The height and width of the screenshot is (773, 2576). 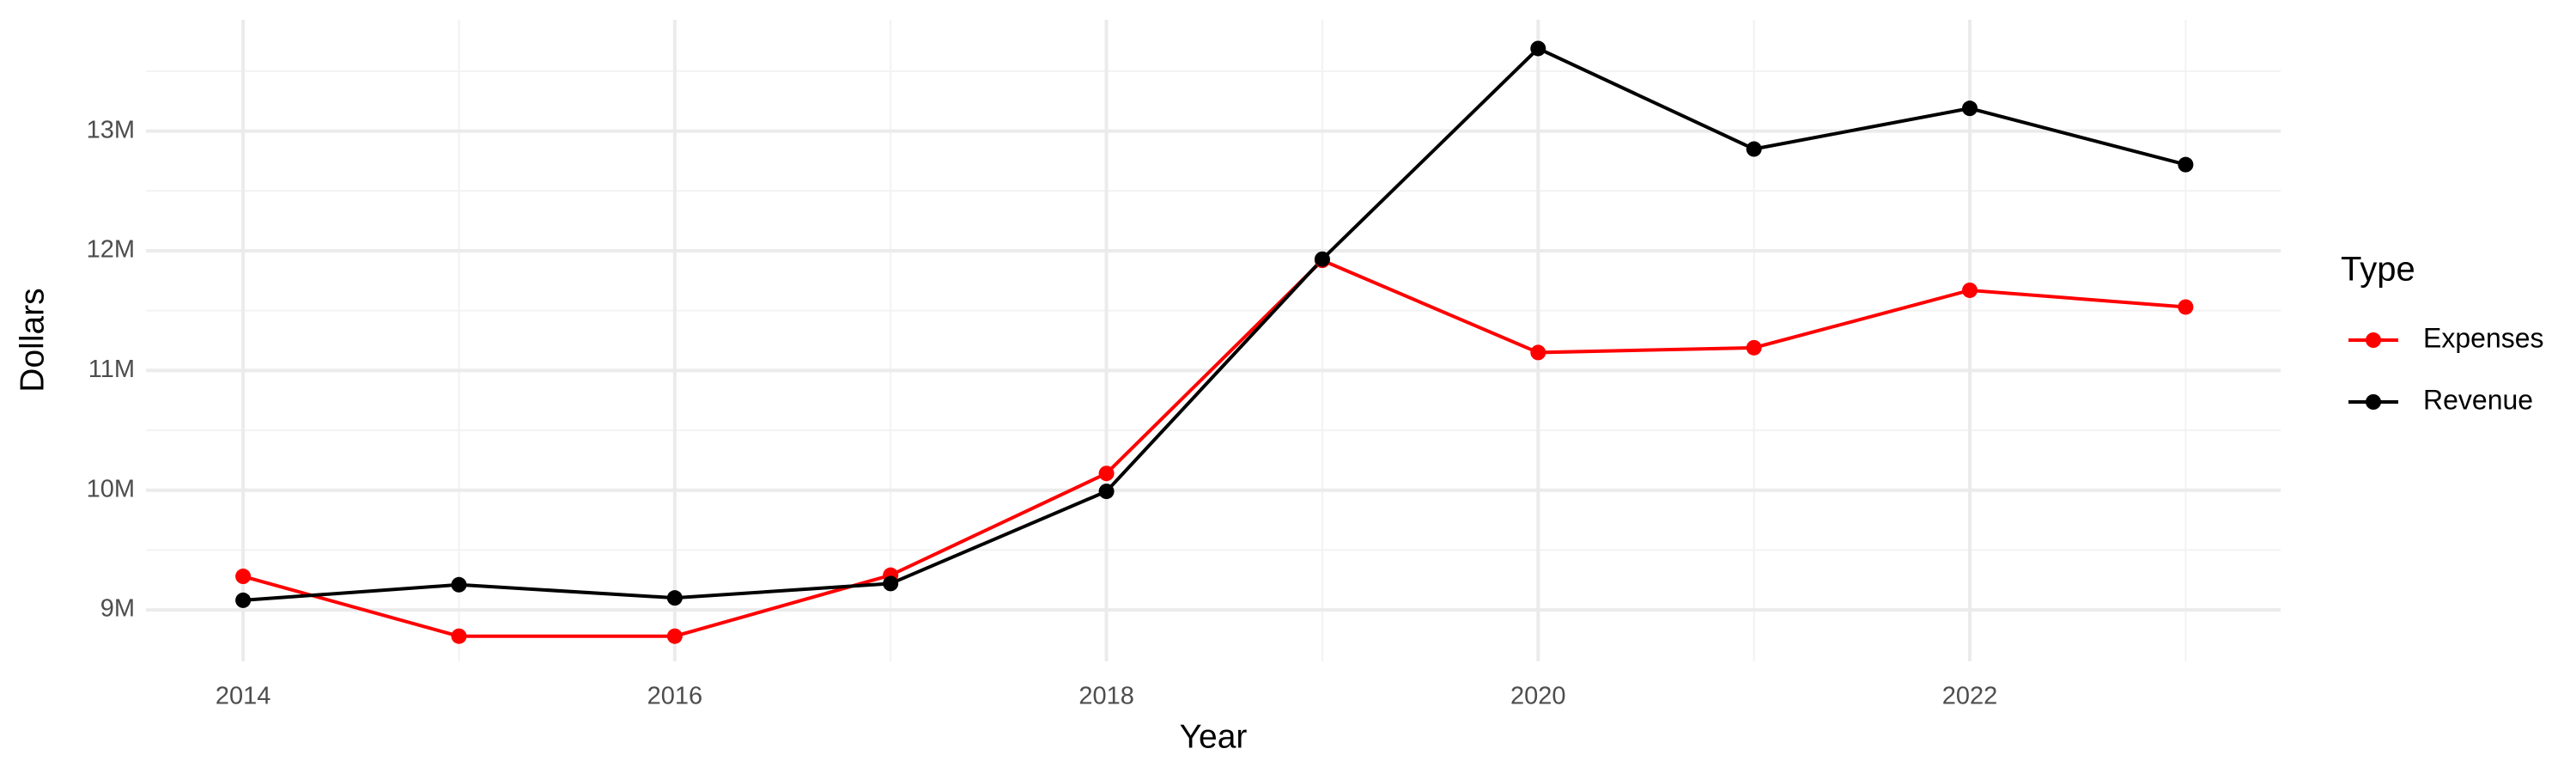 What do you see at coordinates (1106, 696) in the screenshot?
I see `x-tick-label: 2018` at bounding box center [1106, 696].